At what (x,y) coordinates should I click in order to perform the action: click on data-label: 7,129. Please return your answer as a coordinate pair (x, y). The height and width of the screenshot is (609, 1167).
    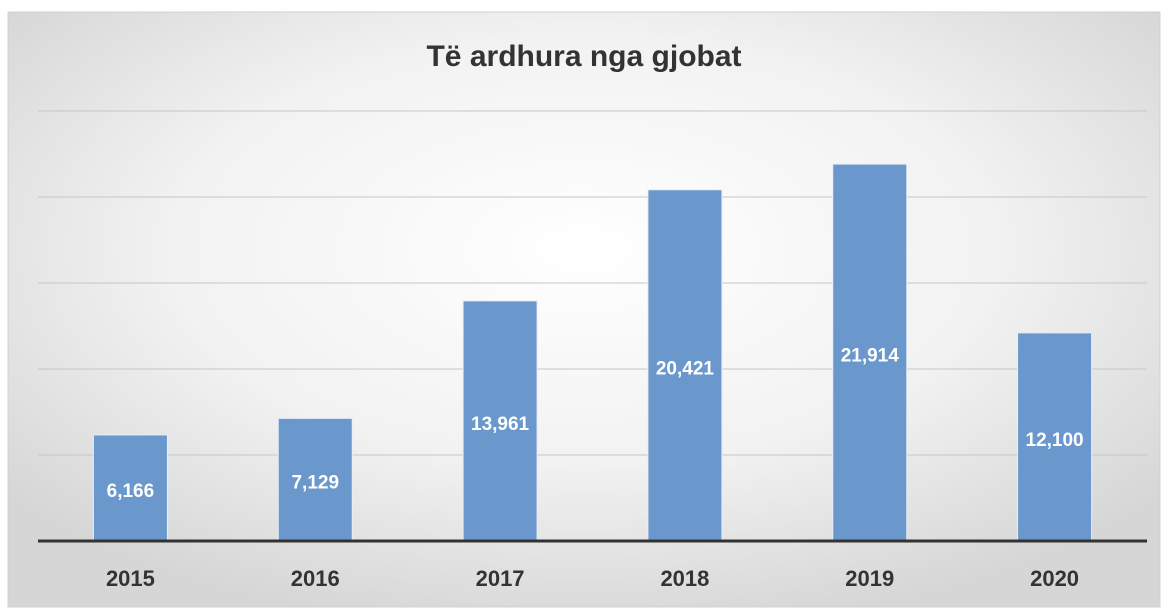
    Looking at the image, I should click on (315, 483).